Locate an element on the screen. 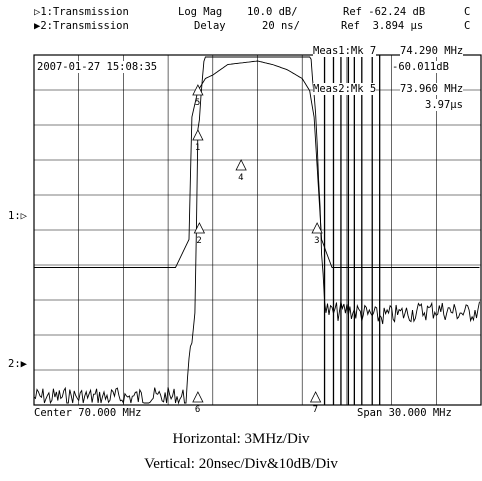 This screenshot has height=481, width=482. trace1-format: Log Mag is located at coordinates (200, 12).